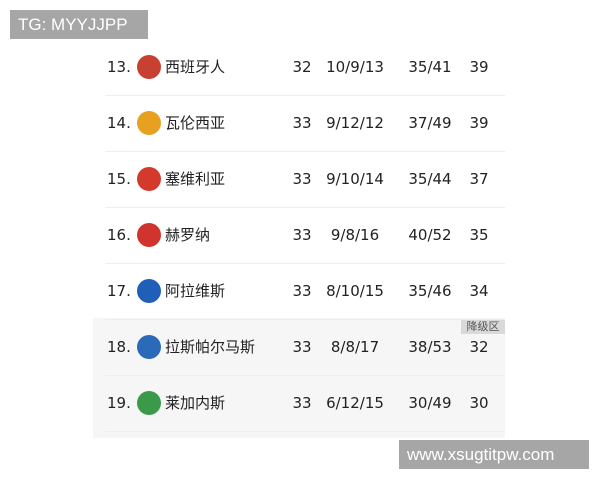 The image size is (600, 480). What do you see at coordinates (479, 403) in the screenshot?
I see `points: 30` at bounding box center [479, 403].